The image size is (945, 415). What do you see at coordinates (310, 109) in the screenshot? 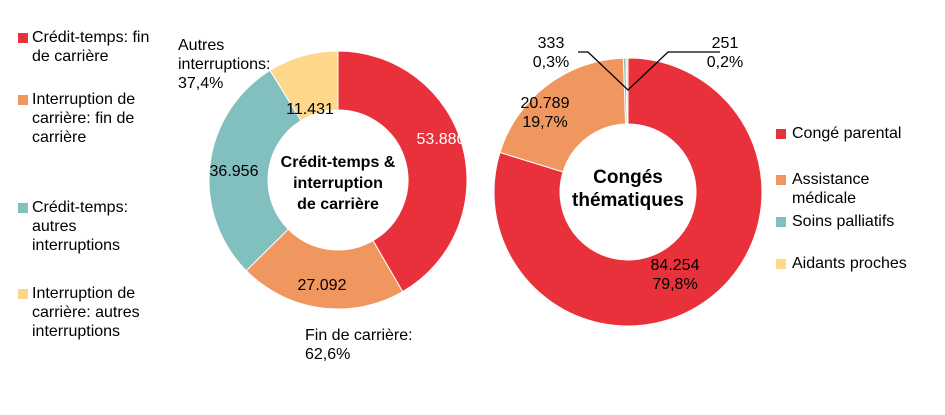
I see `data-label-3: 11.431` at bounding box center [310, 109].